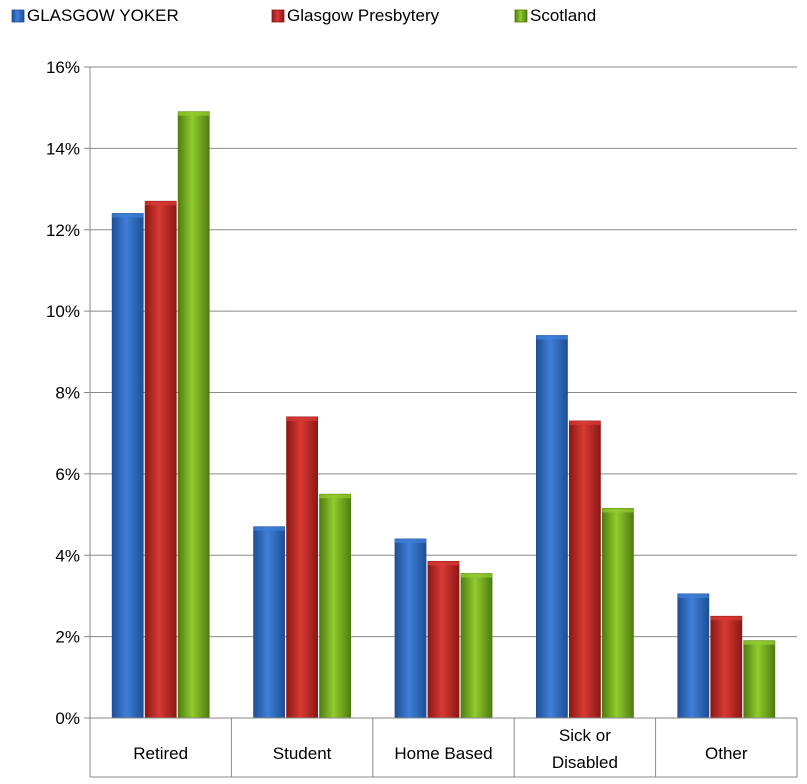 This screenshot has width=807, height=784. I want to click on x-tick-label: Student, so click(302, 753).